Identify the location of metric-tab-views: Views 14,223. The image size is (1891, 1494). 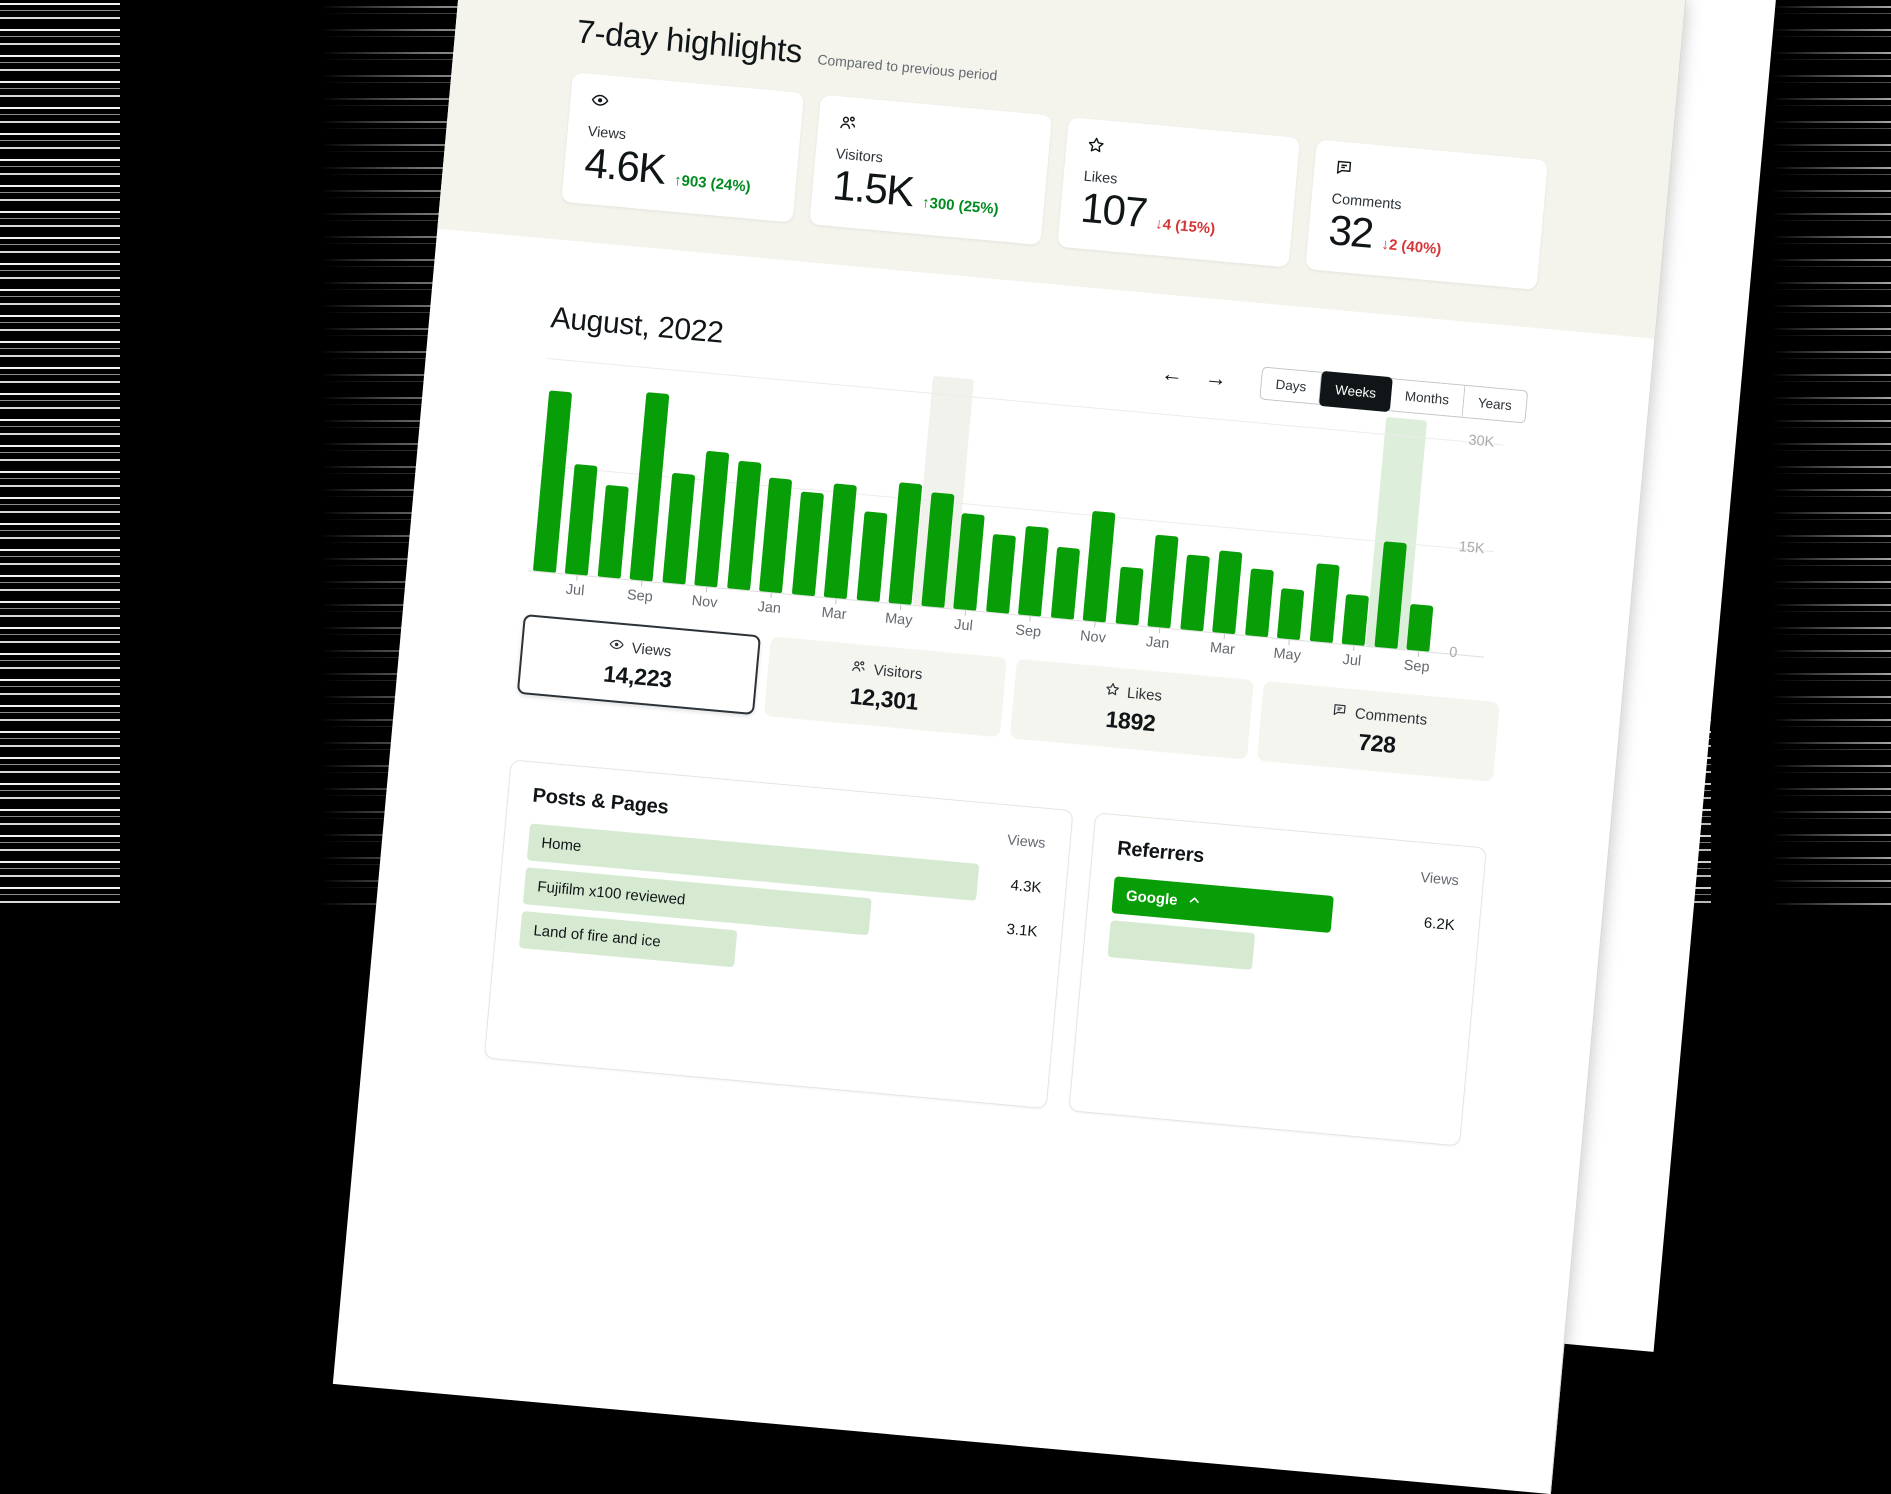
(638, 664).